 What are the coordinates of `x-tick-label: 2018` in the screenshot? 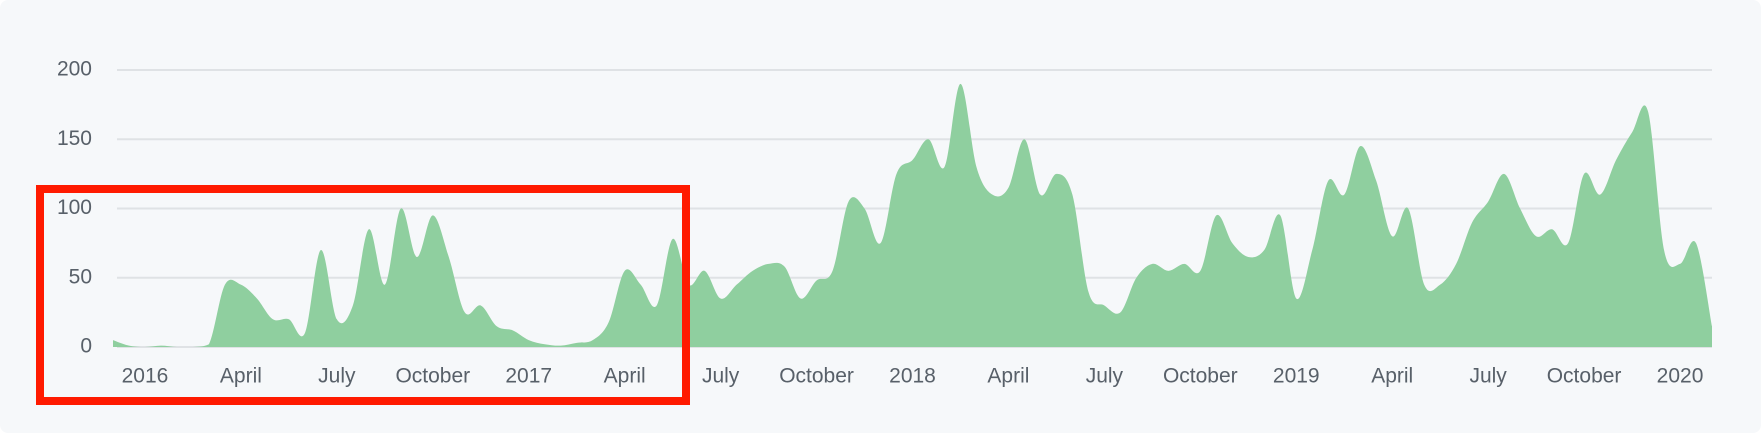 It's located at (912, 376).